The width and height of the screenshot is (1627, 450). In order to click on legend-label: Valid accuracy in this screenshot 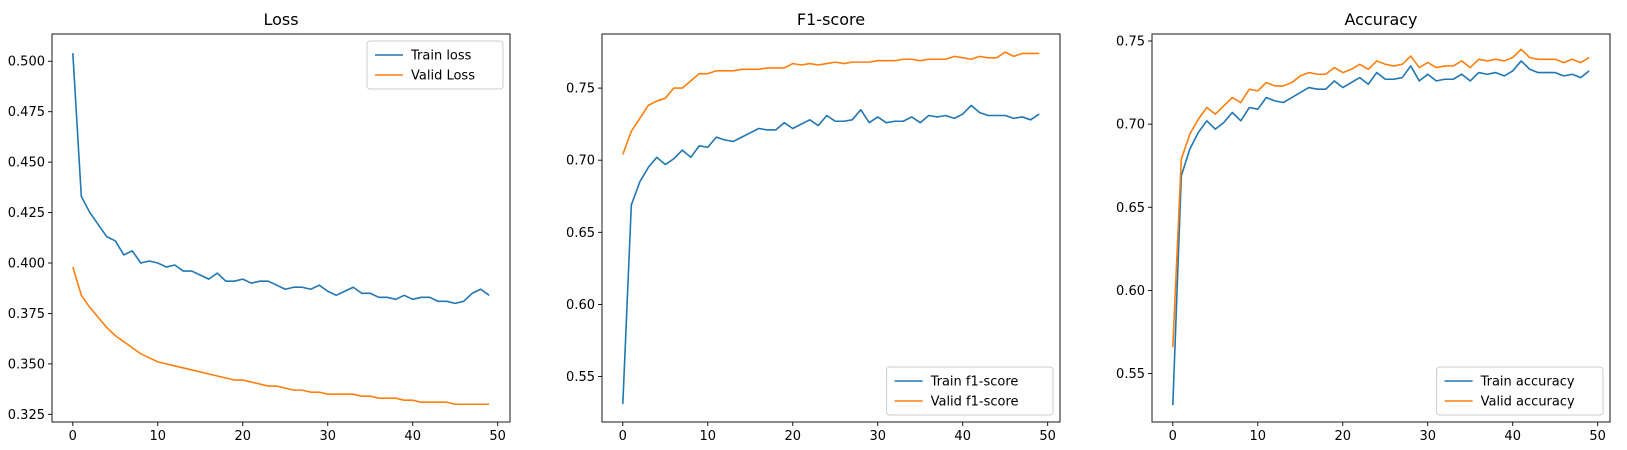, I will do `click(1528, 402)`.